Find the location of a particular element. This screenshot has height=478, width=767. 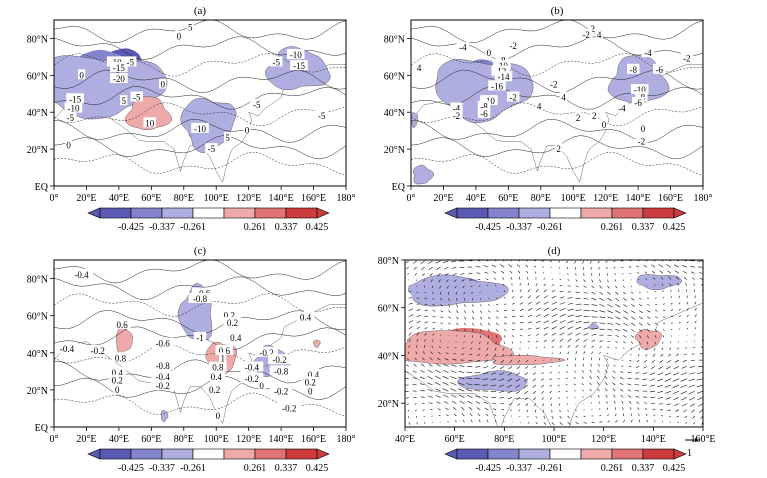

contour-label: -6 is located at coordinates (659, 70).